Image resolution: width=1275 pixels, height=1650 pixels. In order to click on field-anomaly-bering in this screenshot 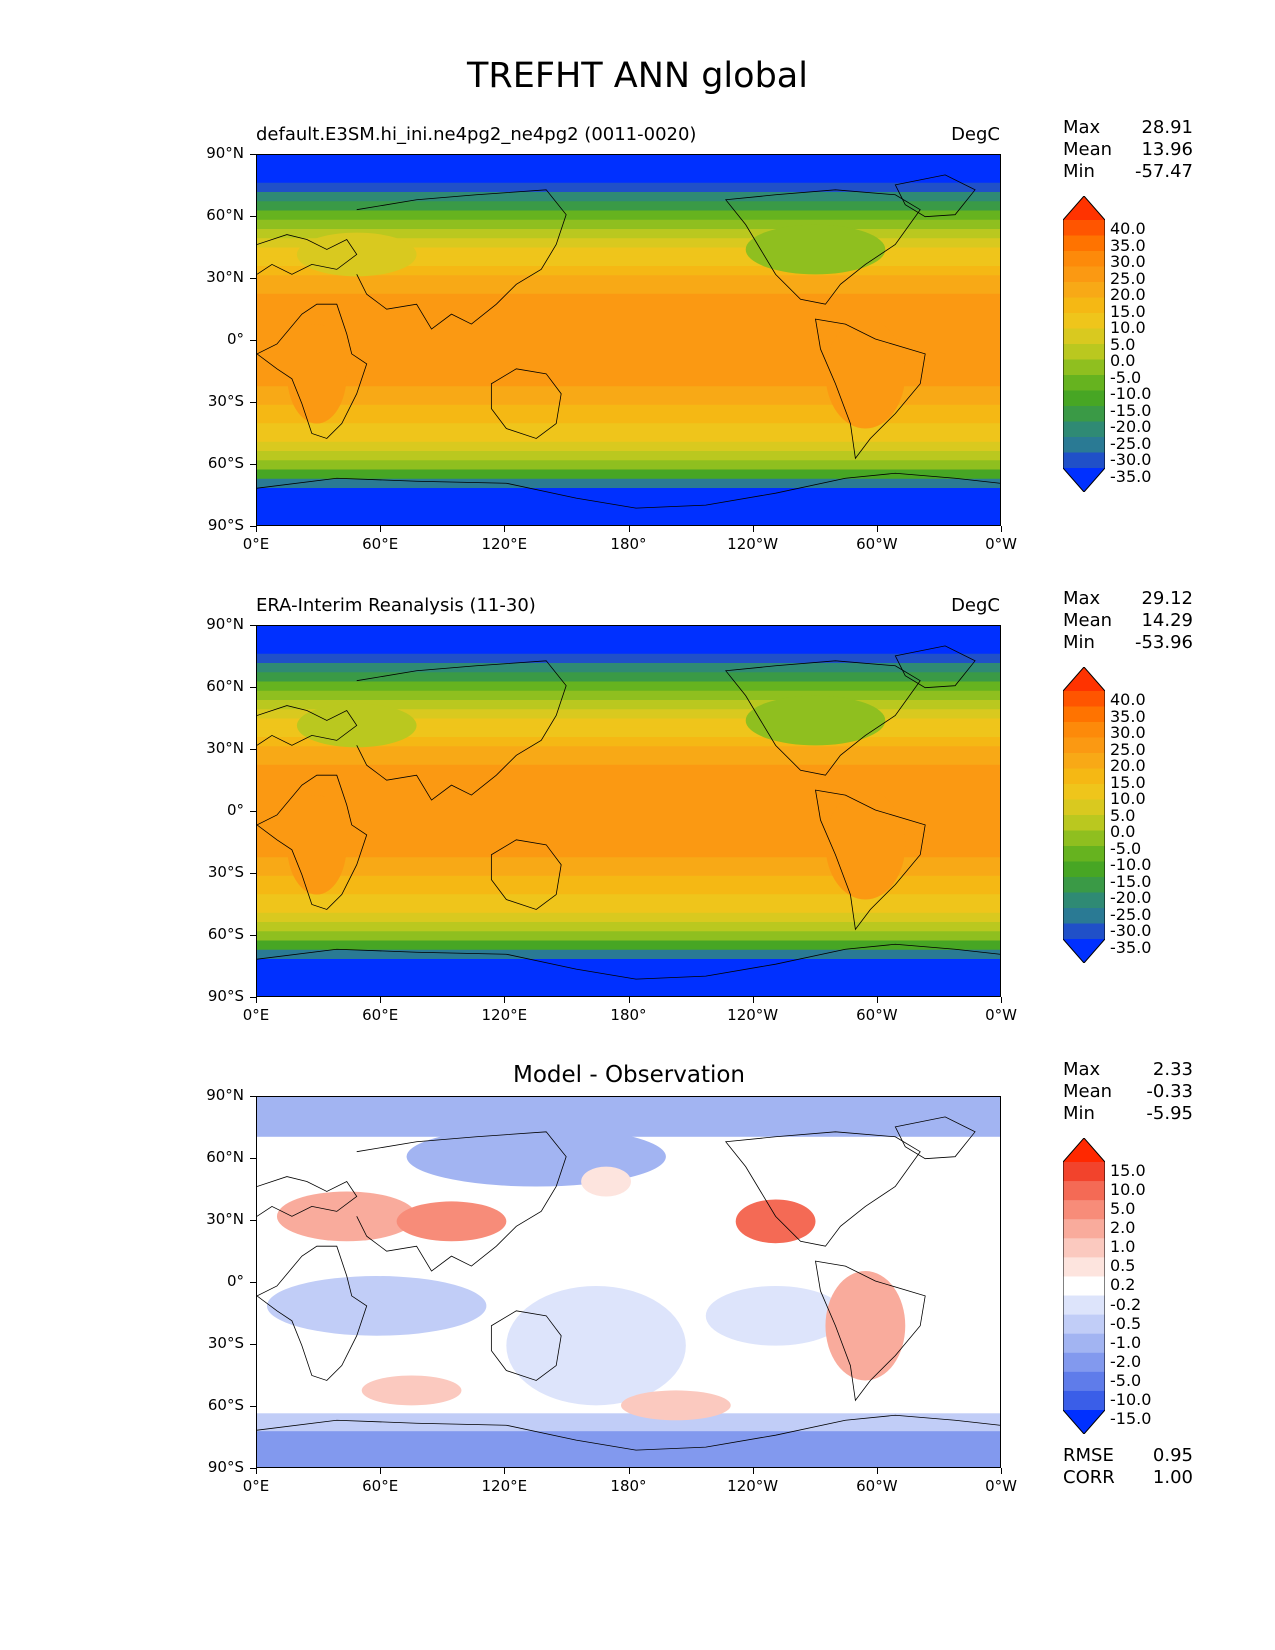, I will do `click(606, 1181)`.